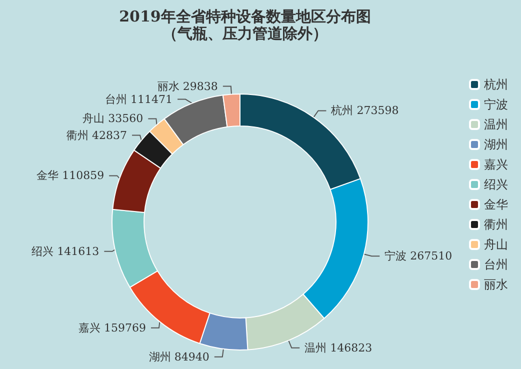  I want to click on legend-label: 丽水, so click(496, 285).